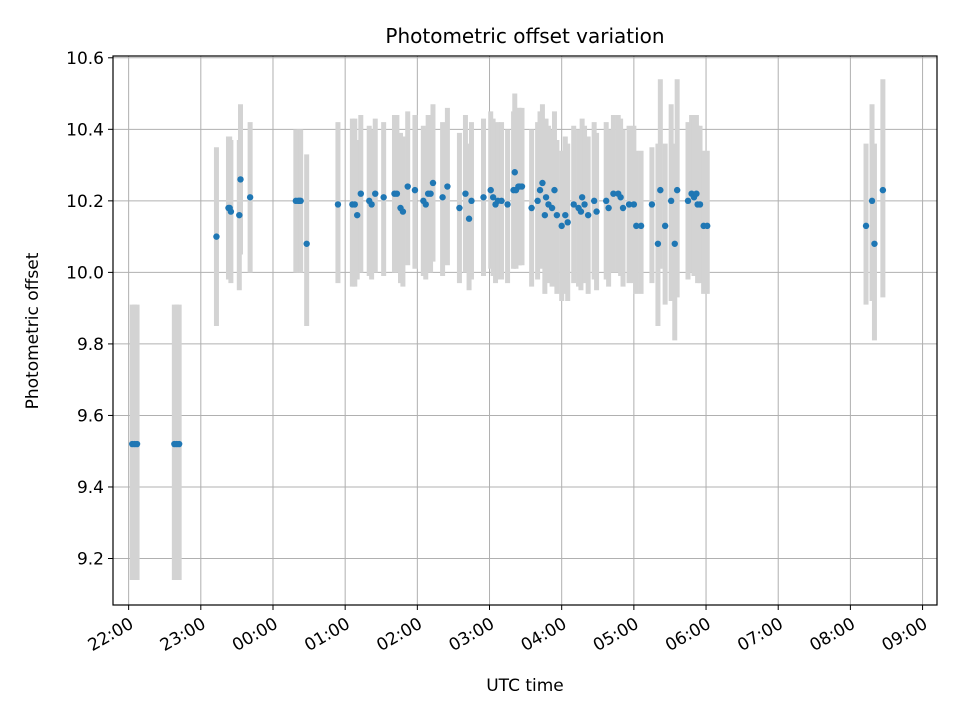 The height and width of the screenshot is (720, 960). What do you see at coordinates (85, 273) in the screenshot?
I see `y-tick-label: 10.0` at bounding box center [85, 273].